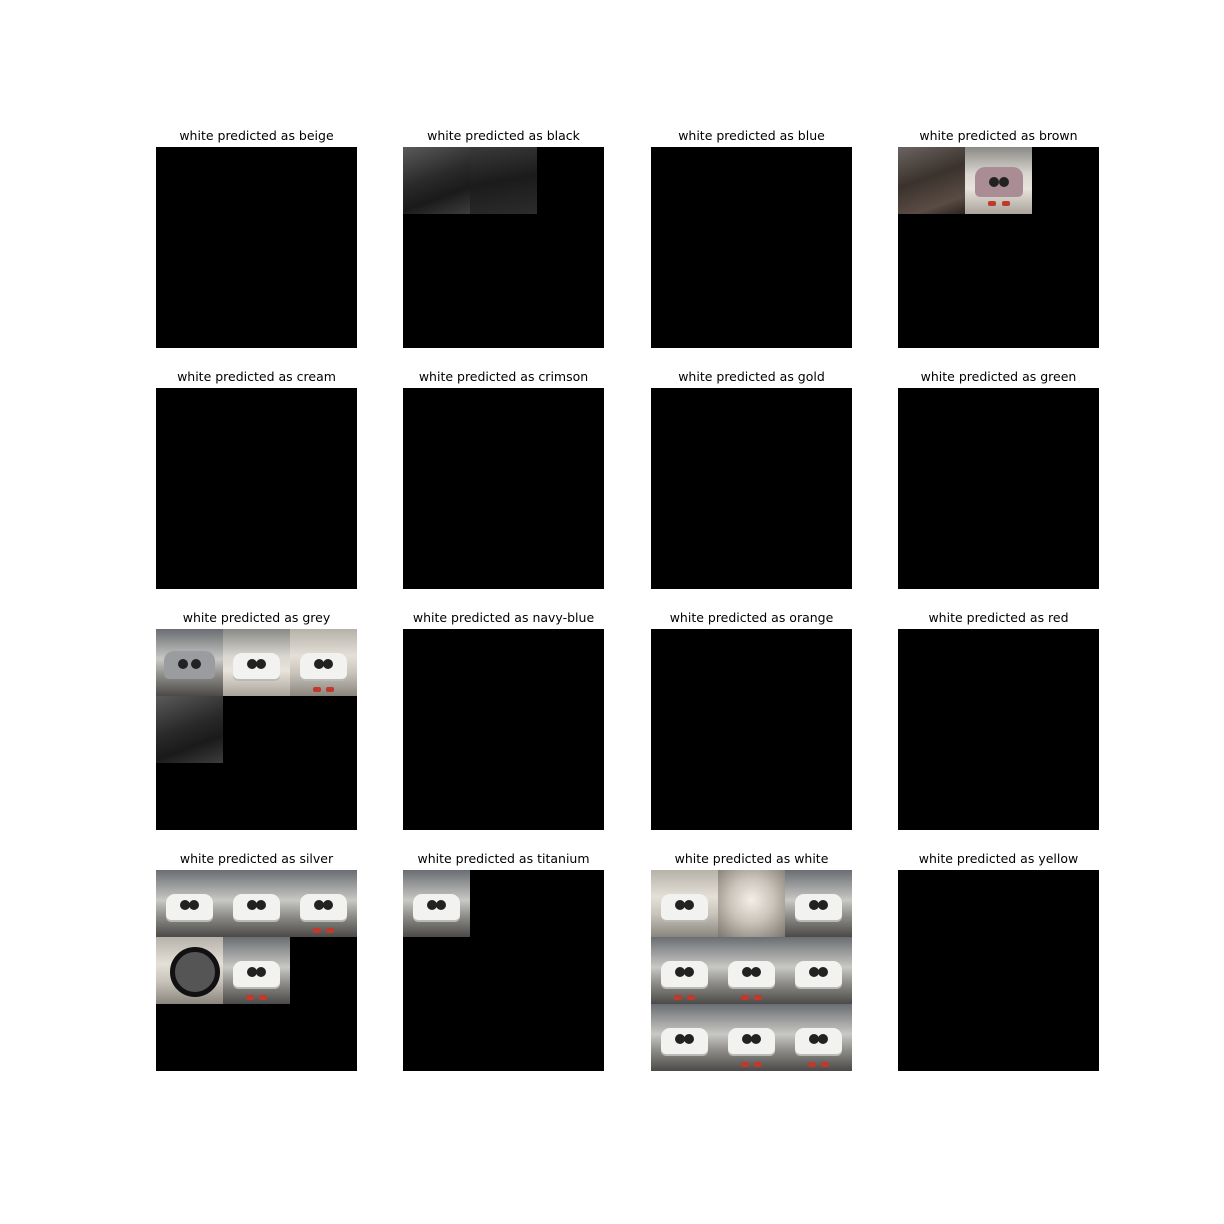 This screenshot has height=1224, width=1224. What do you see at coordinates (256, 135) in the screenshot?
I see `panel-title: white predicted as beige` at bounding box center [256, 135].